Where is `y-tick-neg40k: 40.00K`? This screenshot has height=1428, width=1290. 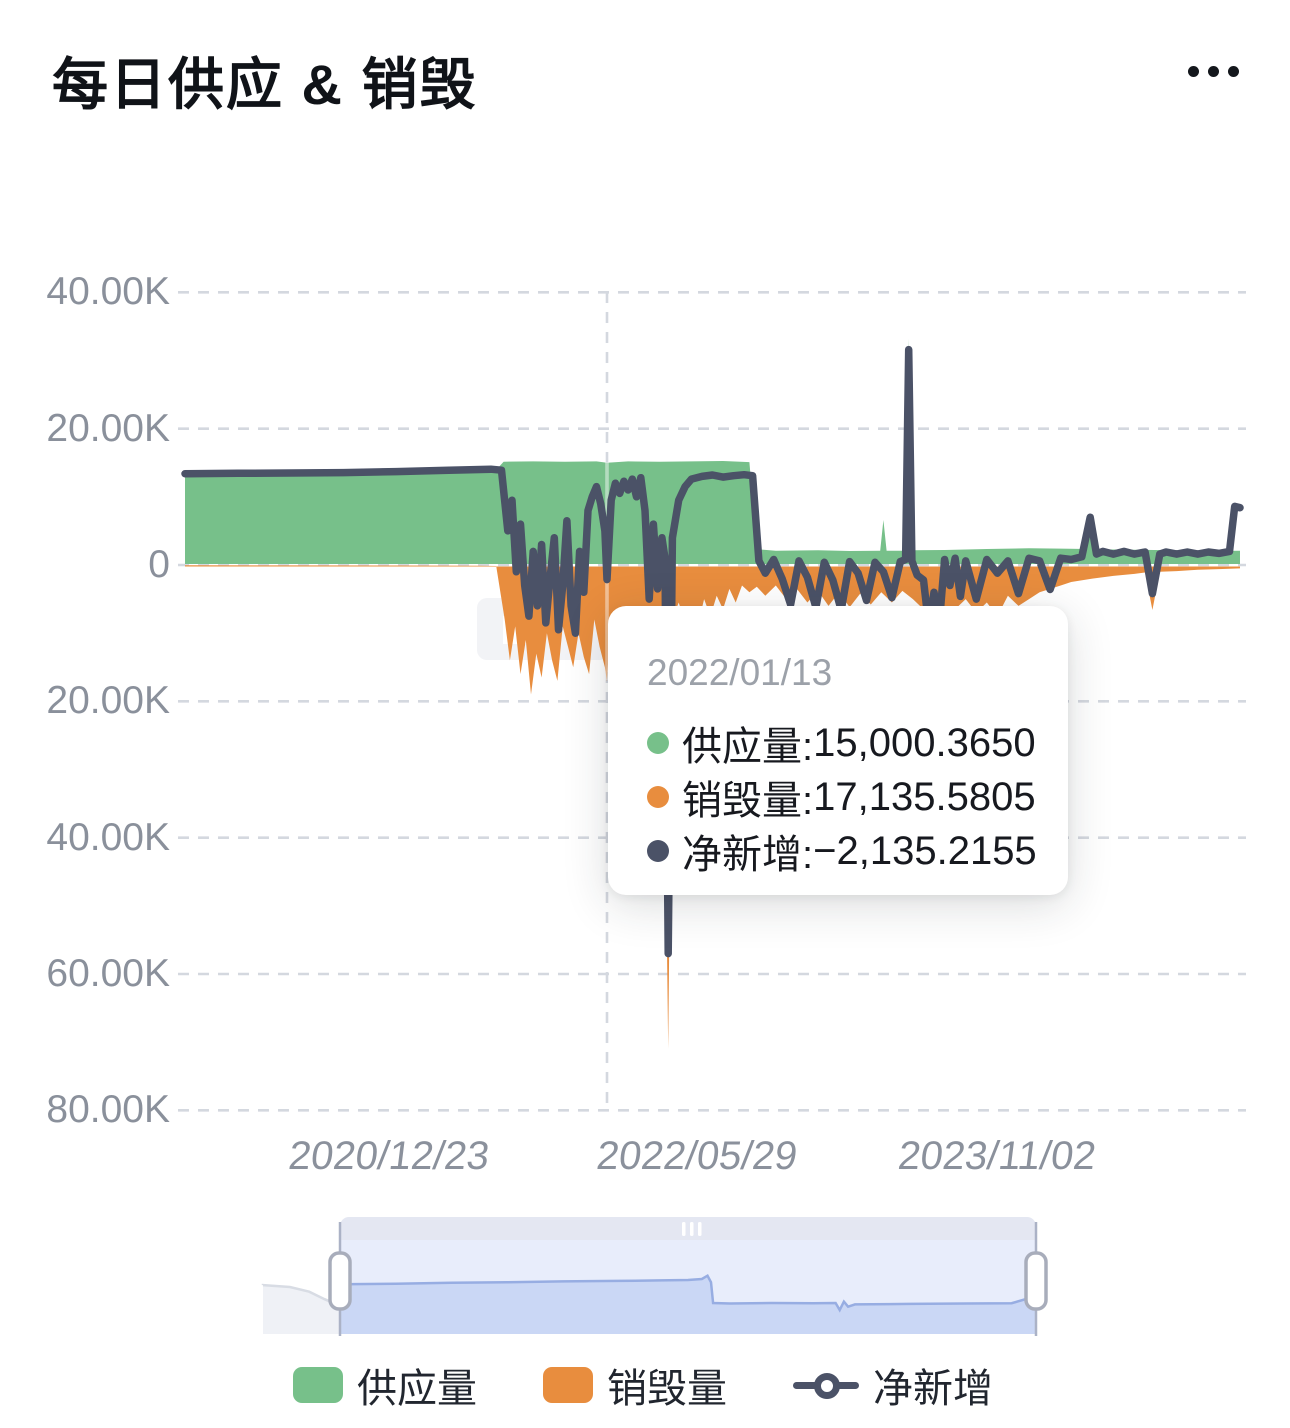
y-tick-neg40k: 40.00K is located at coordinates (108, 837).